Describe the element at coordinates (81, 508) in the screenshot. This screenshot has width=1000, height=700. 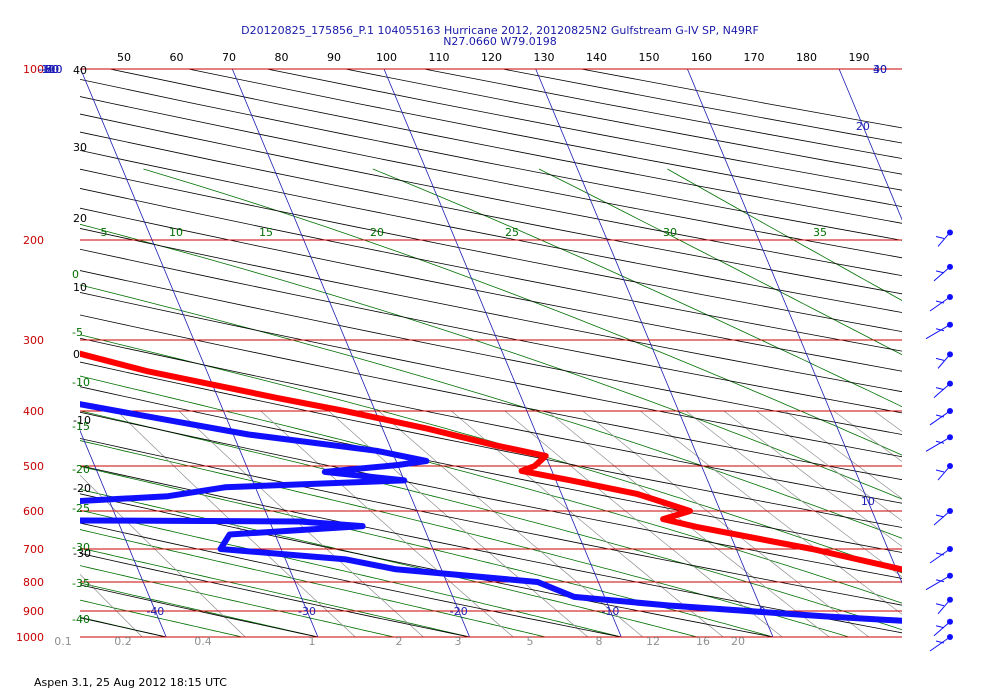
I see `moist-adiabat-label: -25` at that location.